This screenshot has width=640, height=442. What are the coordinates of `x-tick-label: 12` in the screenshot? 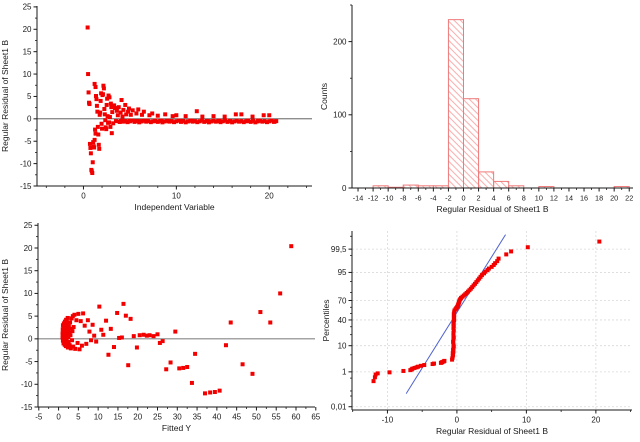 It's located at (554, 198).